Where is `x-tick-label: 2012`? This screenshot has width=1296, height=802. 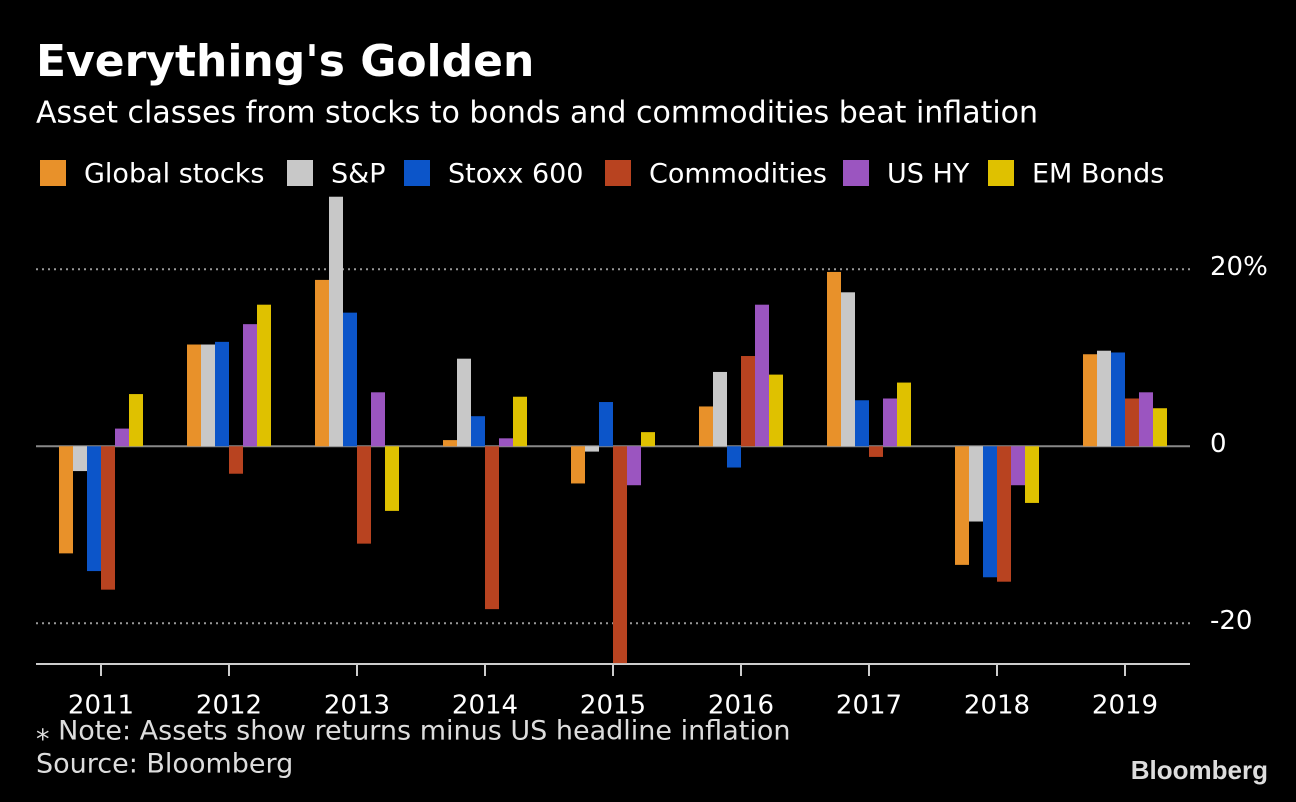 x-tick-label: 2012 is located at coordinates (229, 706).